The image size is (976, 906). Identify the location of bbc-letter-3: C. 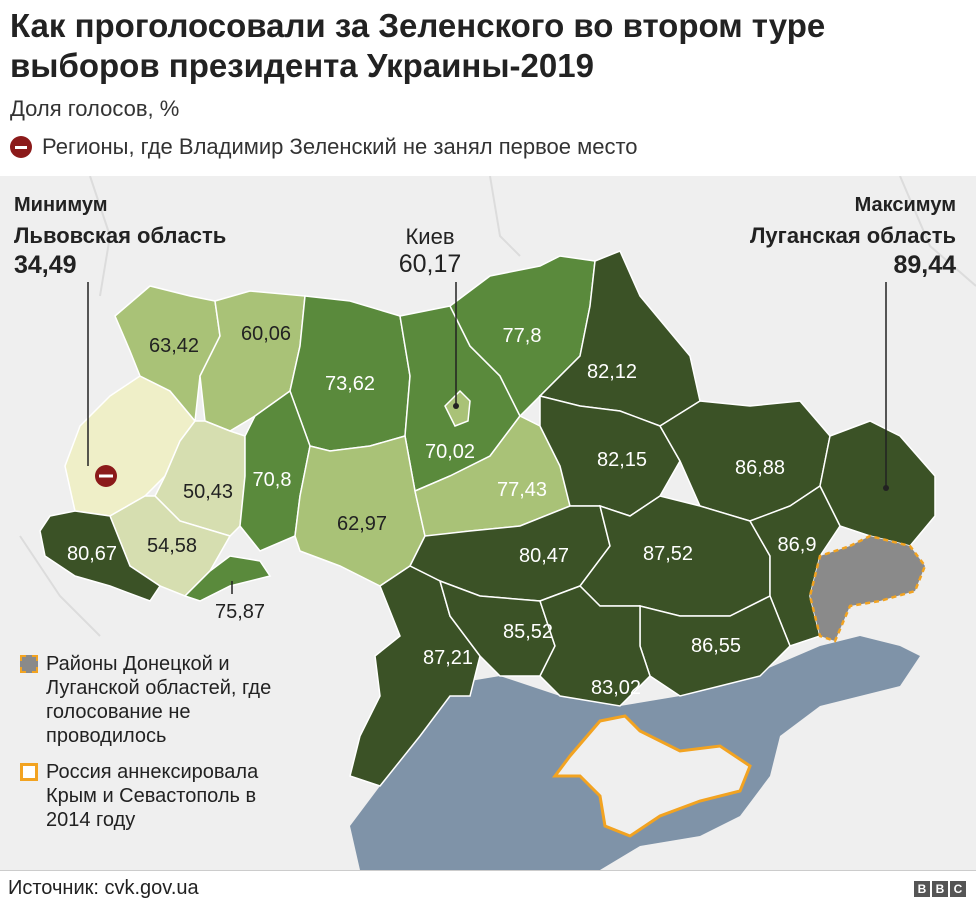
(958, 889).